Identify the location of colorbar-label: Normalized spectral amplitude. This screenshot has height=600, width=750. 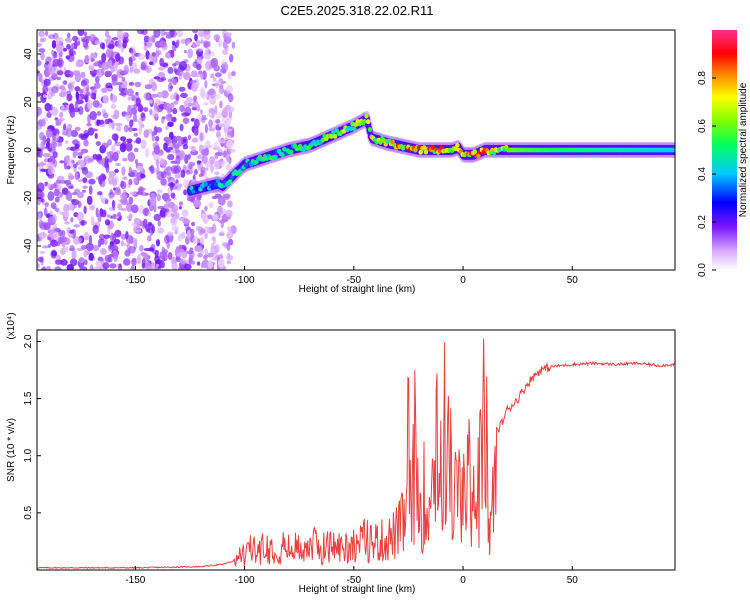
(743, 149).